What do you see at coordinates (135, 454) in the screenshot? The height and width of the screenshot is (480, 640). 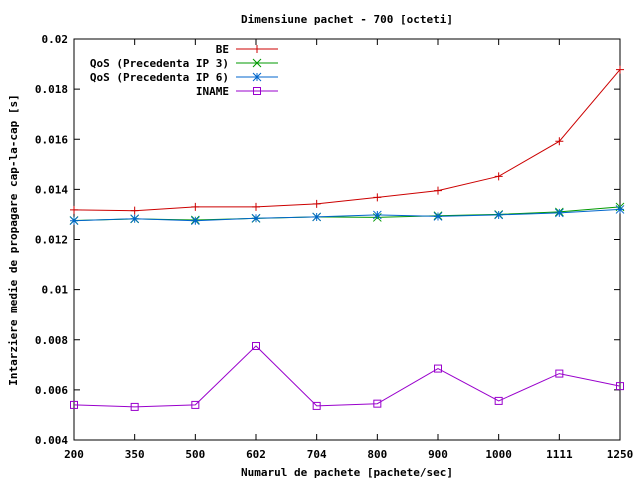 I see `x-tick-label: 350` at bounding box center [135, 454].